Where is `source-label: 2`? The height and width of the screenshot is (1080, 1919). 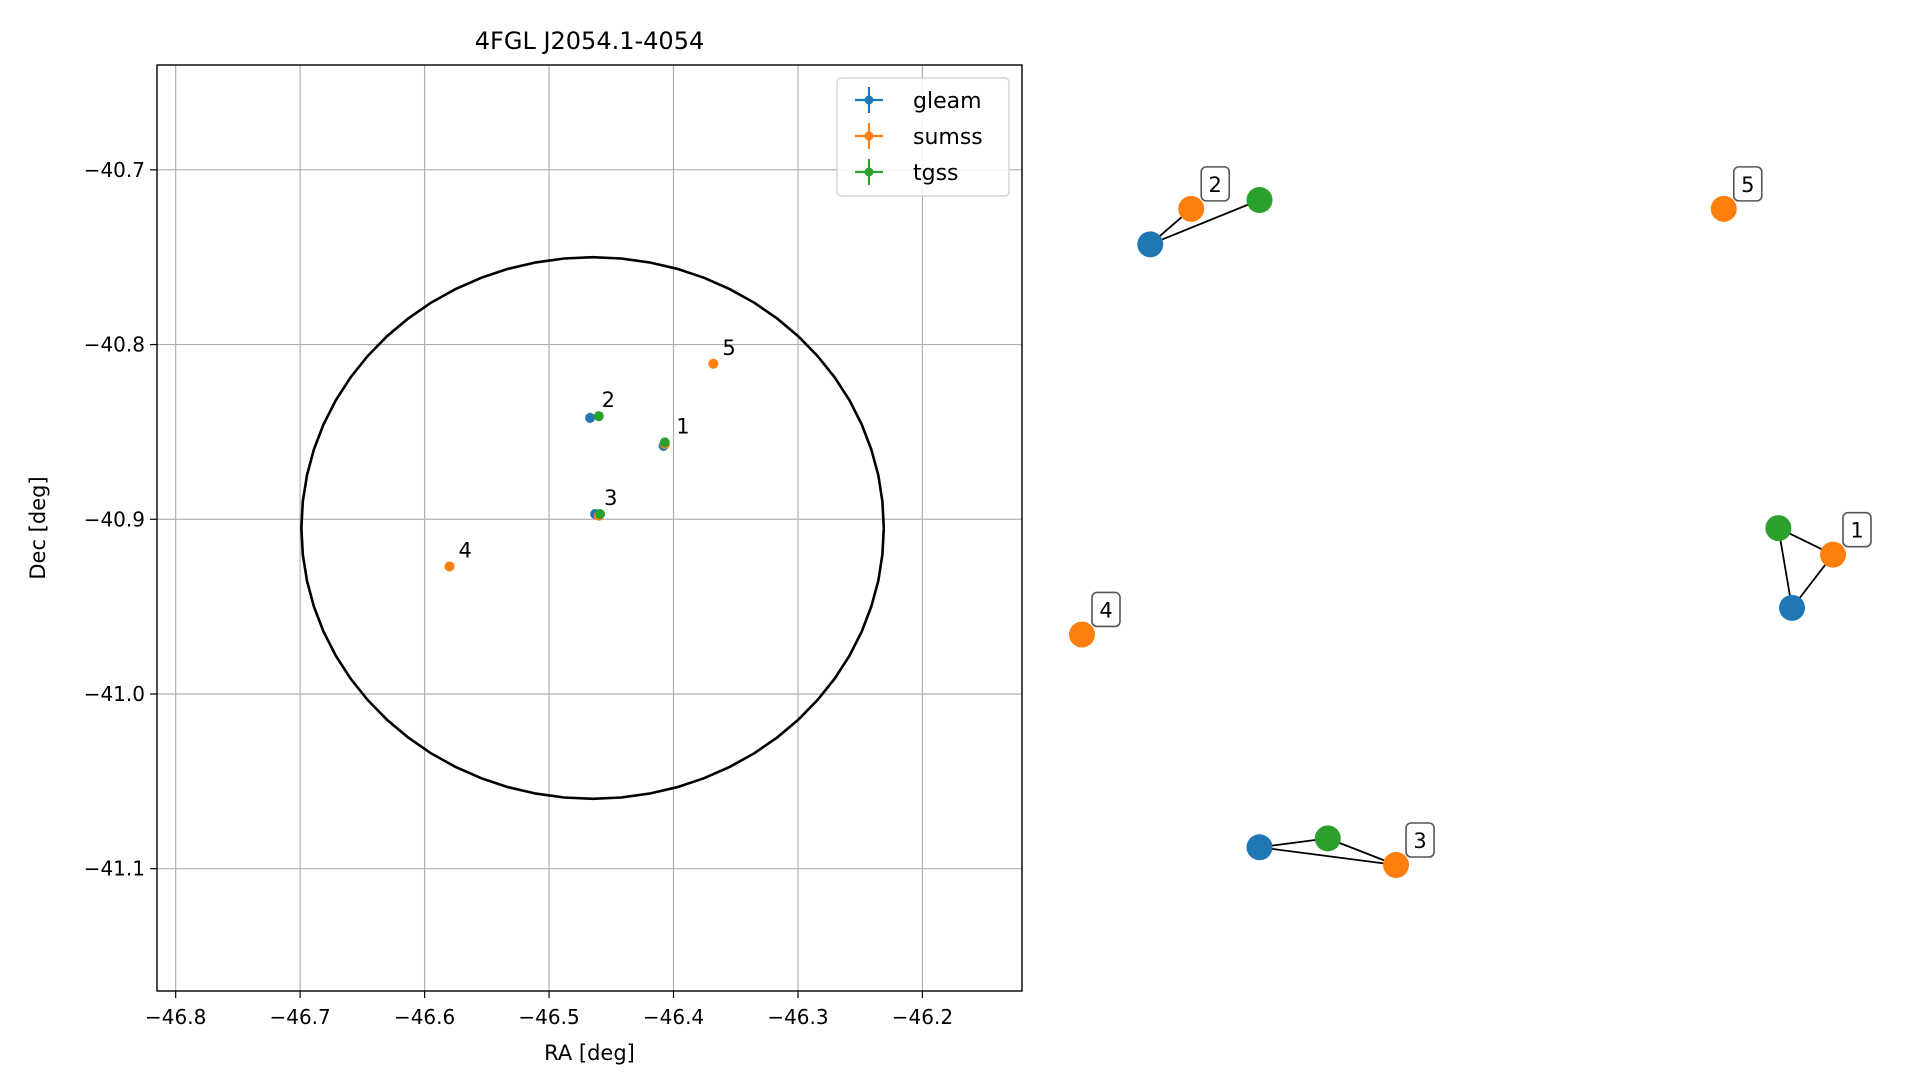
source-label: 2 is located at coordinates (608, 400).